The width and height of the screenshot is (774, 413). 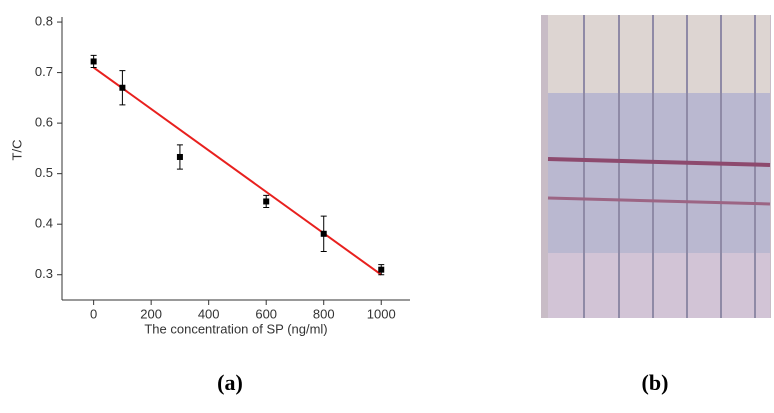 I want to click on panel-label: (b), so click(x=655, y=382).